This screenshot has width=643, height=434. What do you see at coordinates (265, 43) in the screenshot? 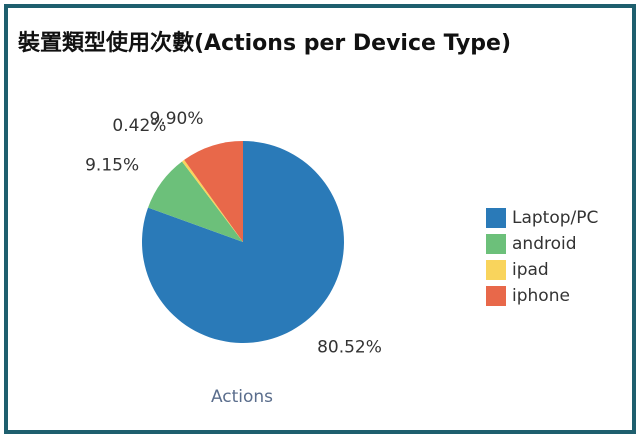
I see `chart-title: 裝置類型使用次數(Actions per Device Type)` at bounding box center [265, 43].